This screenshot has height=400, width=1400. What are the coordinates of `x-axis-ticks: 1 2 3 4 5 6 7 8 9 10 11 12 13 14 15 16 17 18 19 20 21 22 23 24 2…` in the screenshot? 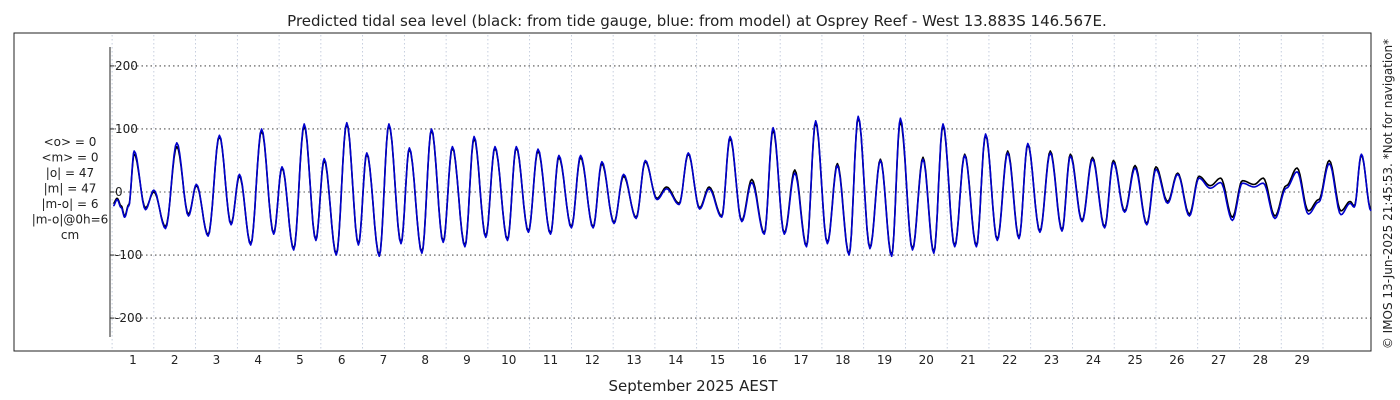 It's located at (719, 360).